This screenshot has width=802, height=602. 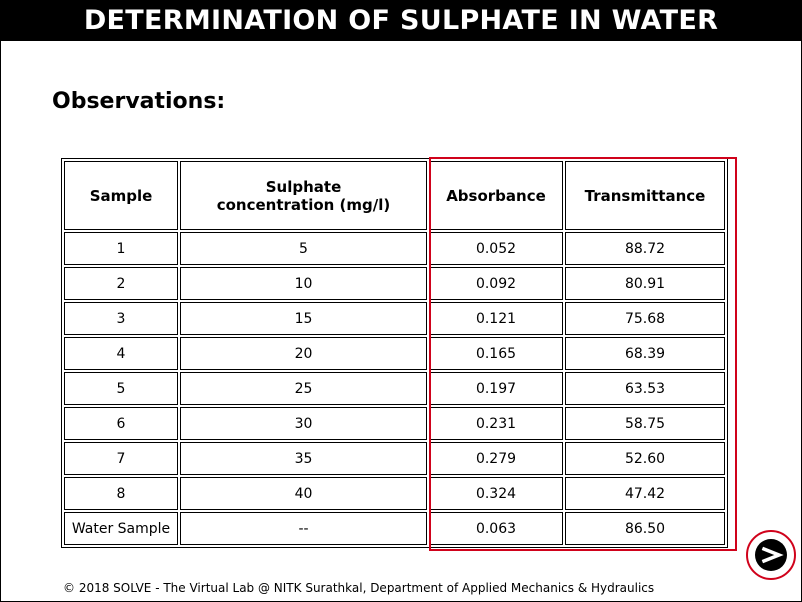 What do you see at coordinates (121, 423) in the screenshot?
I see `cell-sample: 6` at bounding box center [121, 423].